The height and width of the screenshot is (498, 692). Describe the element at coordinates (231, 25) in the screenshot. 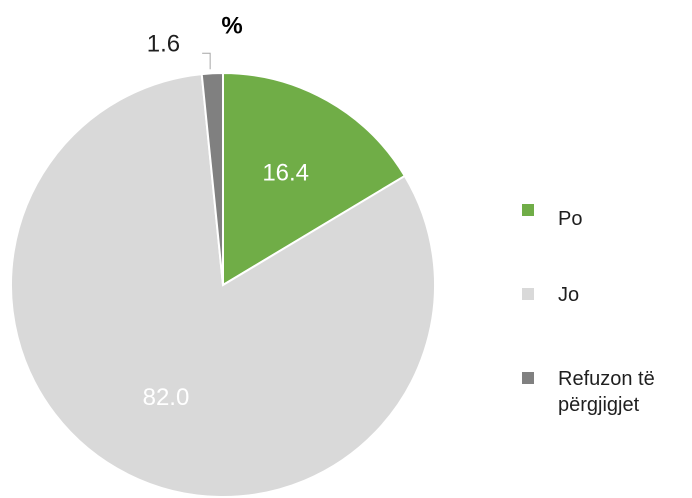

I see `chart-title: %` at that location.